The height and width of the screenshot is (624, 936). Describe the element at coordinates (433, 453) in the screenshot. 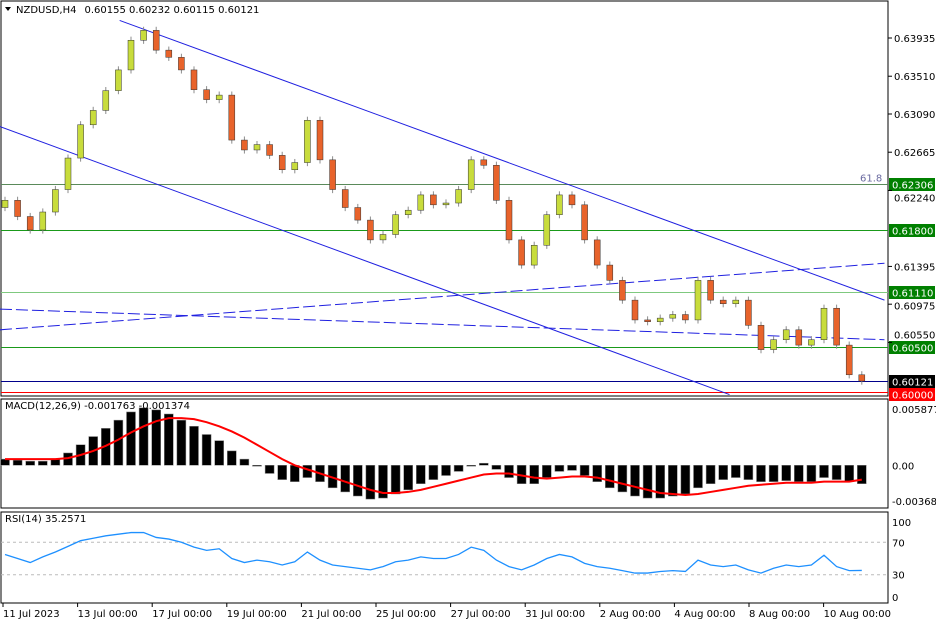

I see `macd-panel` at that location.